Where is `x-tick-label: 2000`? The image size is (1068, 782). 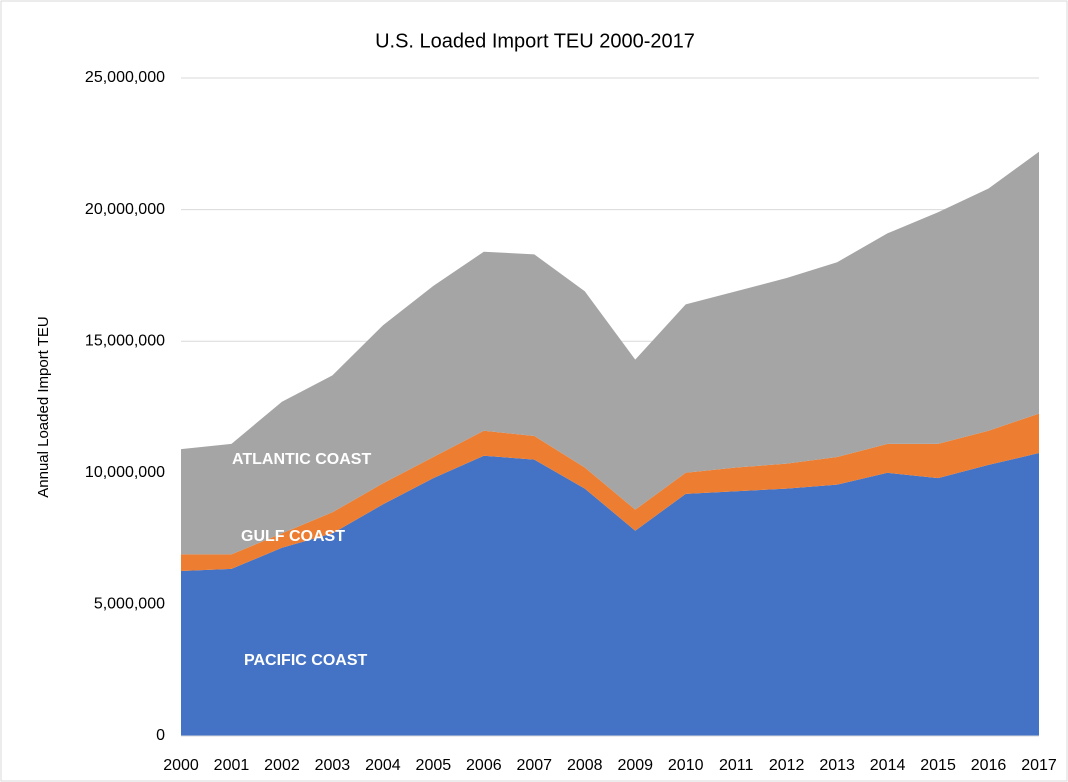 x-tick-label: 2000 is located at coordinates (181, 765).